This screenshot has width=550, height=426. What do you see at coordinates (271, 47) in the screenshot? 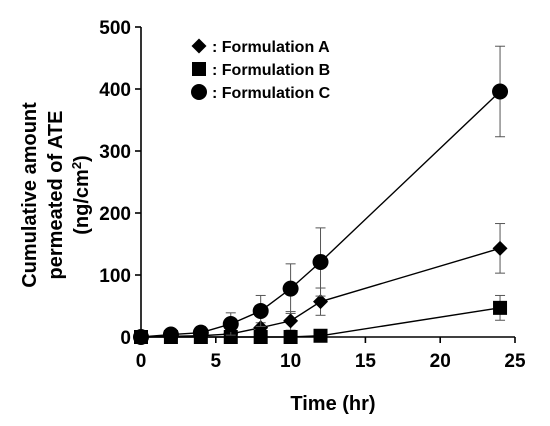
I see `legend-label-1: : Formulation A` at bounding box center [271, 47].